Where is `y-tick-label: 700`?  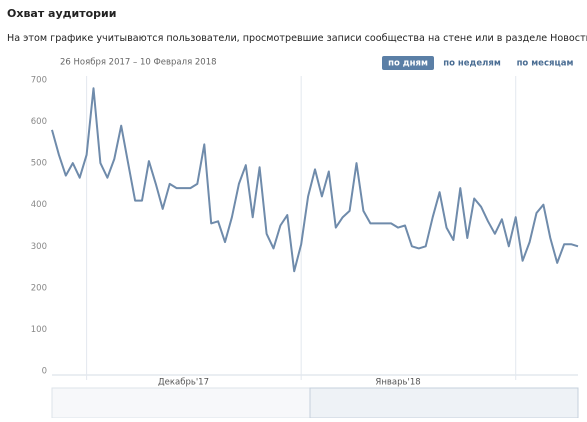
y-tick-label: 700 is located at coordinates (39, 81).